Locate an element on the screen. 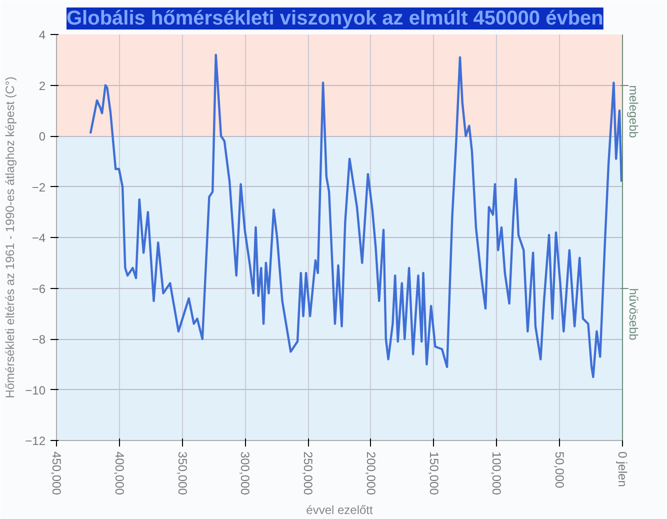 The width and height of the screenshot is (667, 519). x-tick-label: 400,000 is located at coordinates (119, 474).